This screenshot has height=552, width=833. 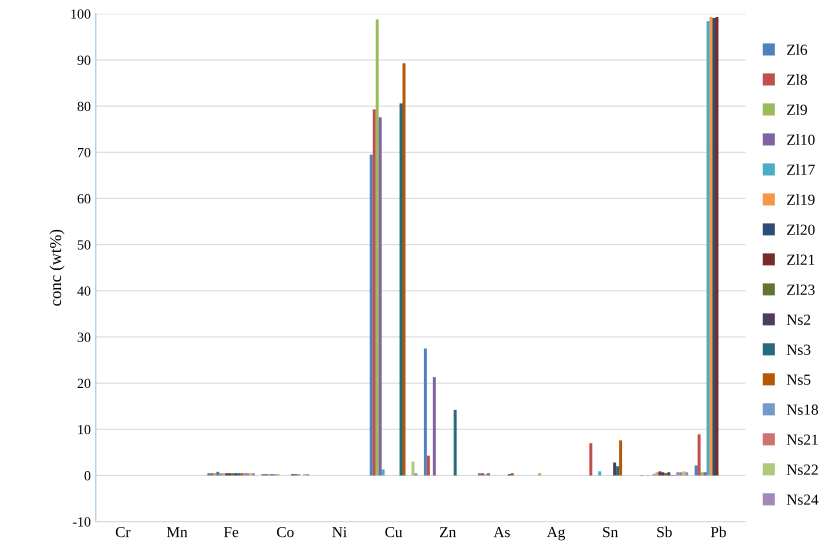 What do you see at coordinates (801, 169) in the screenshot?
I see `legend-label: Zl17` at bounding box center [801, 169].